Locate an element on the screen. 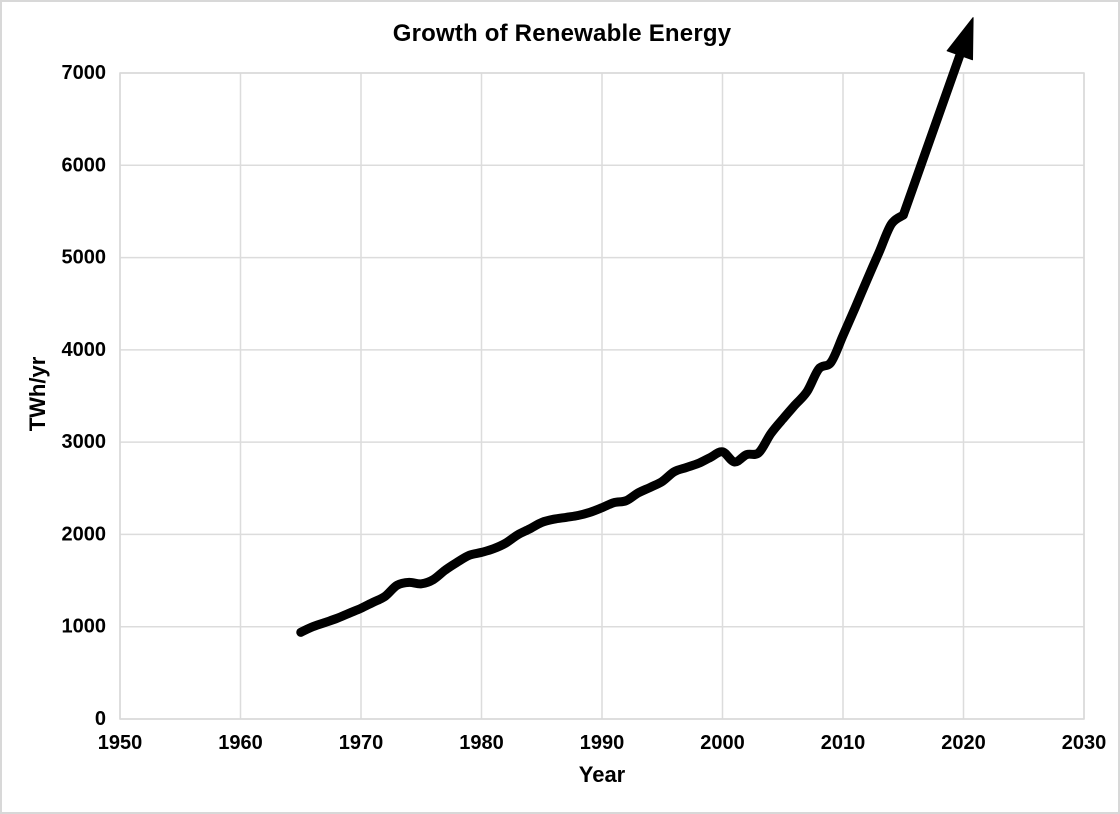 The image size is (1120, 814). x-axis-title: Year is located at coordinates (602, 774).